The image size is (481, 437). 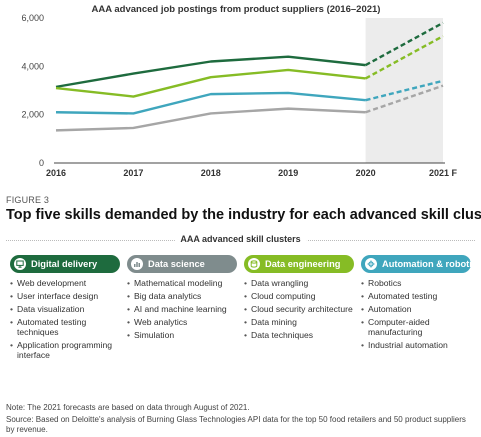 I want to click on cluster-header: Digital delivery, so click(x=65, y=264).